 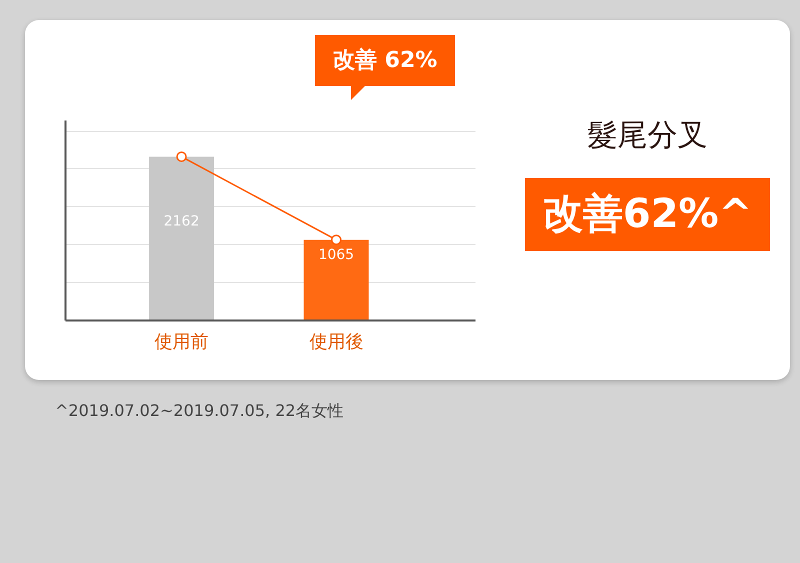 What do you see at coordinates (647, 136) in the screenshot?
I see `text: 髮尾分叉` at bounding box center [647, 136].